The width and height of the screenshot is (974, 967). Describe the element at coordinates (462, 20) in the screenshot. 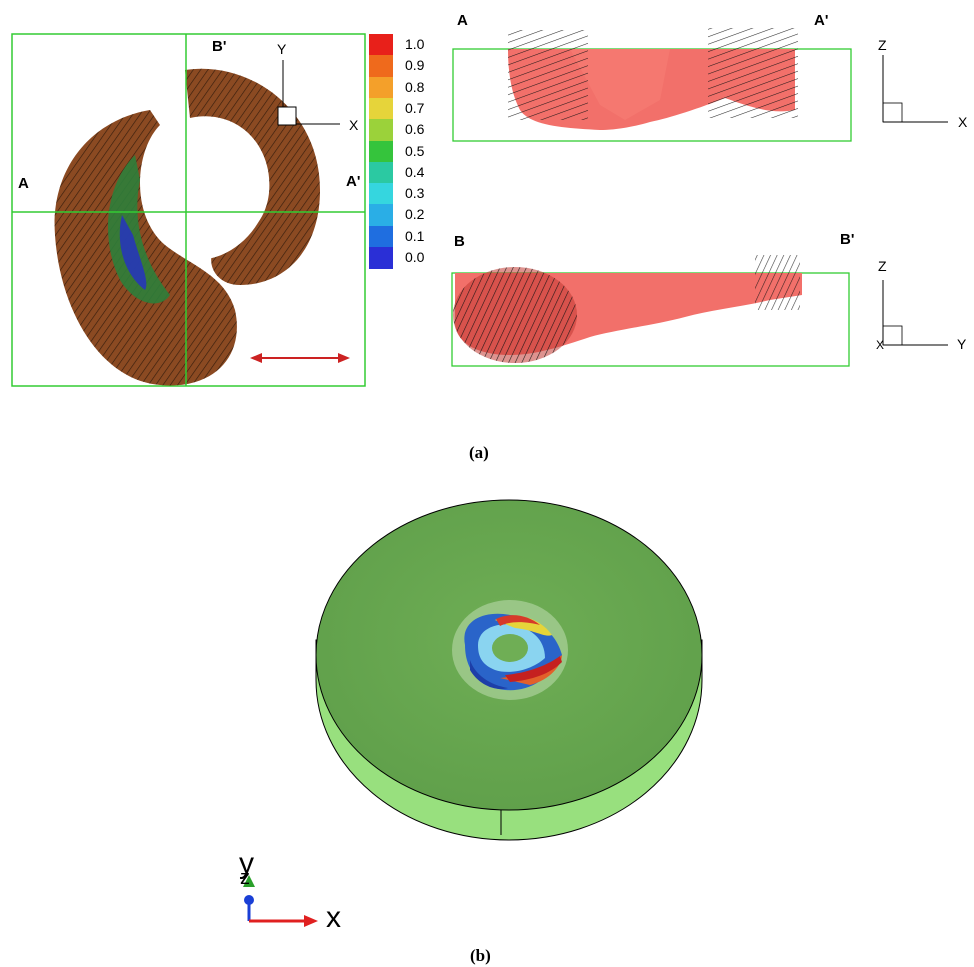

I see `section-aa-label-left: A` at that location.